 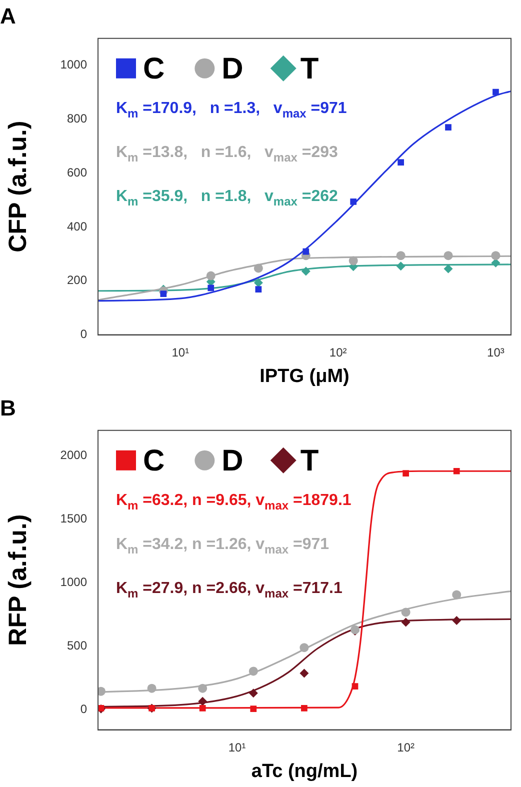 What do you see at coordinates (8, 15) in the screenshot?
I see `chart-title: A` at bounding box center [8, 15].